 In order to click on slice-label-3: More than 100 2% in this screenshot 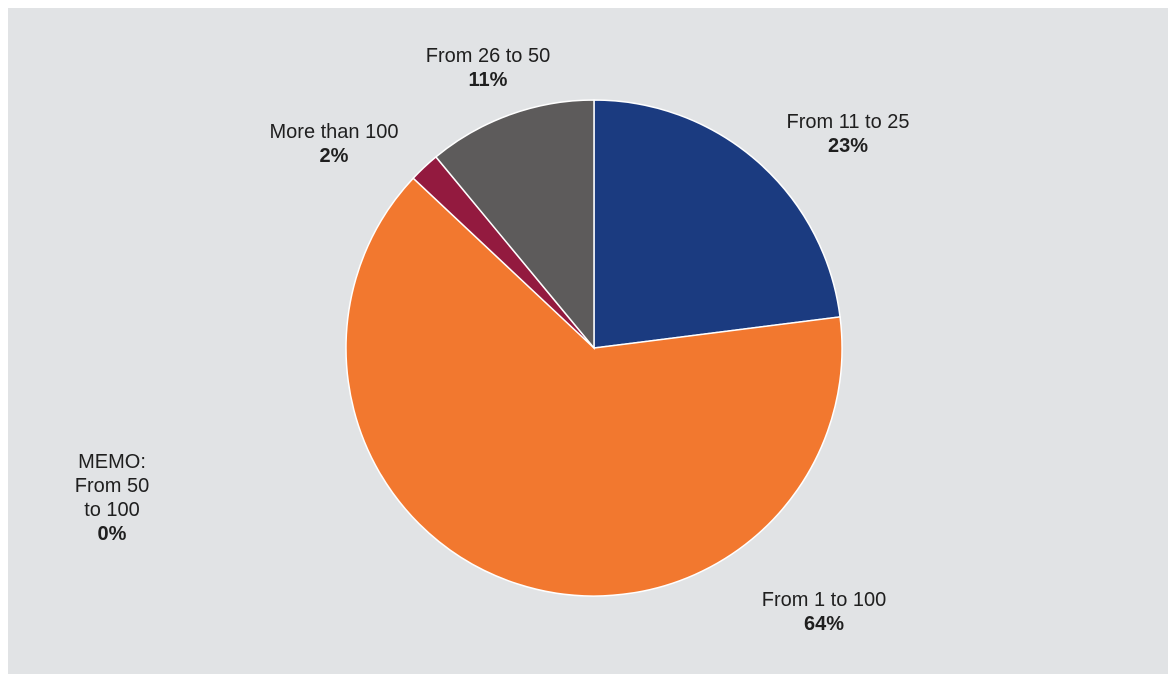, I will do `click(334, 144)`.